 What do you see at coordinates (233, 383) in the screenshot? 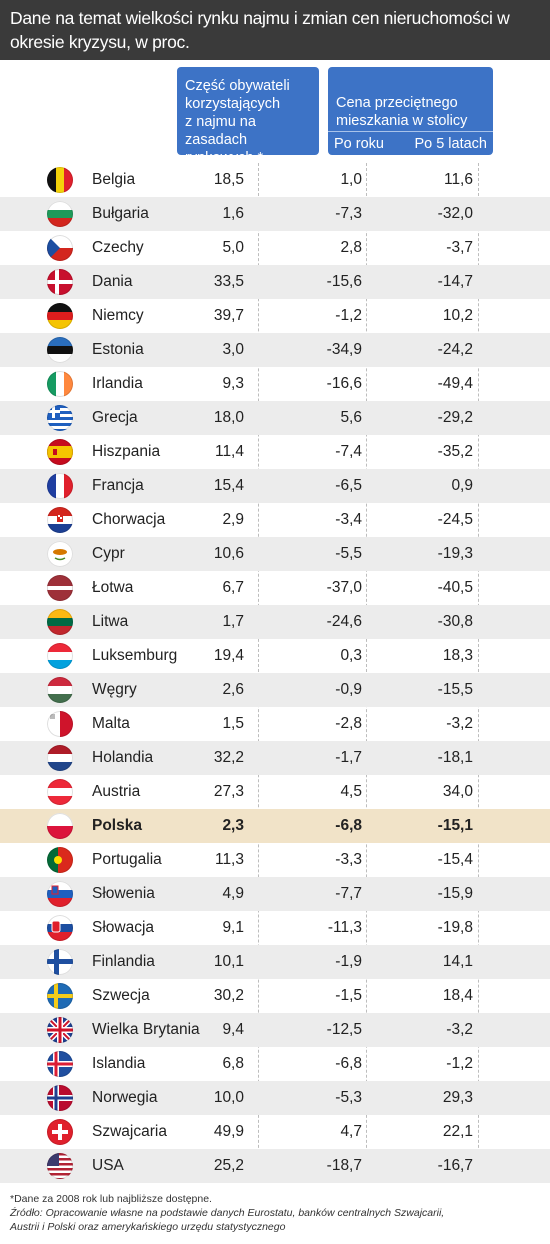
I see `rental-share-value: 9,3` at bounding box center [233, 383].